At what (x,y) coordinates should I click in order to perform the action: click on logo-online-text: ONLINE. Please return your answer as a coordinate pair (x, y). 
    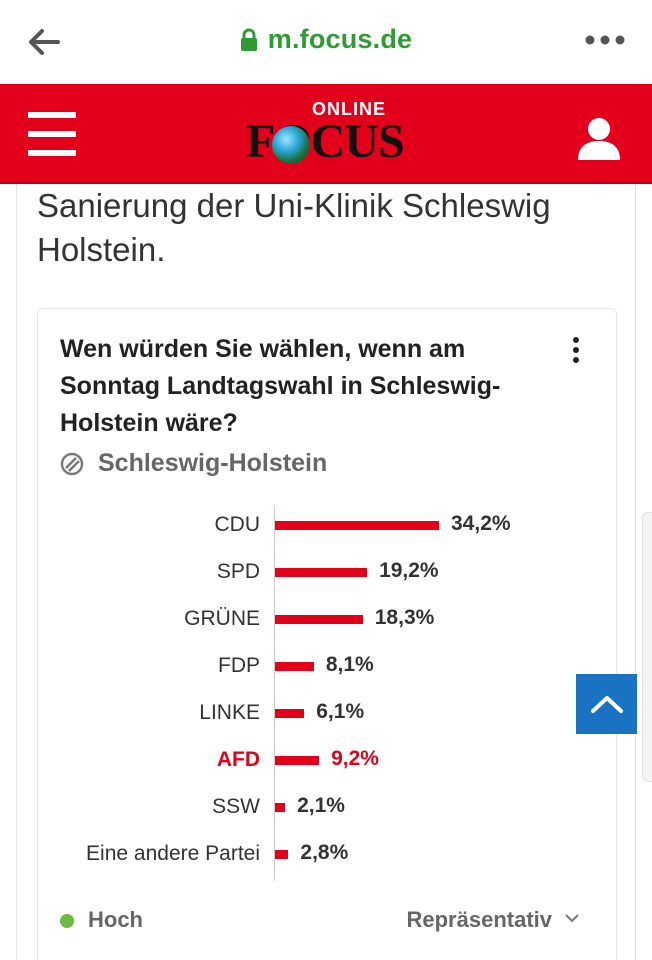
    Looking at the image, I should click on (349, 109).